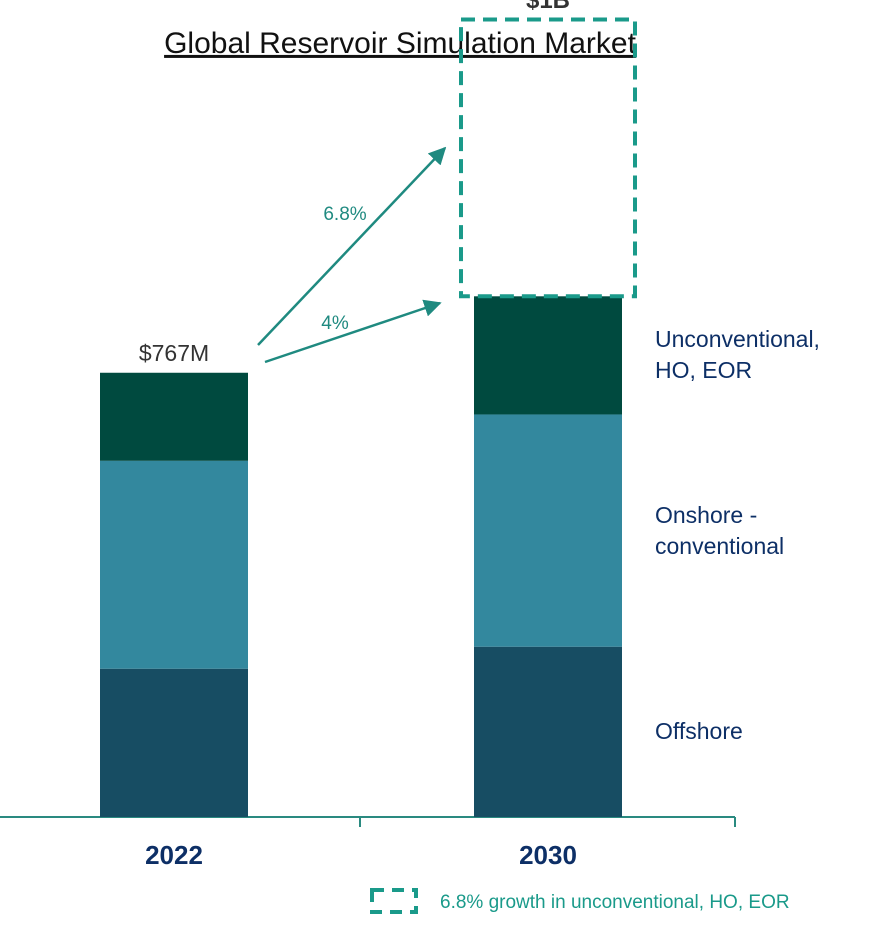 This screenshot has height=942, width=874. Describe the element at coordinates (174, 855) in the screenshot. I see `x-tick-label: 2022` at that location.